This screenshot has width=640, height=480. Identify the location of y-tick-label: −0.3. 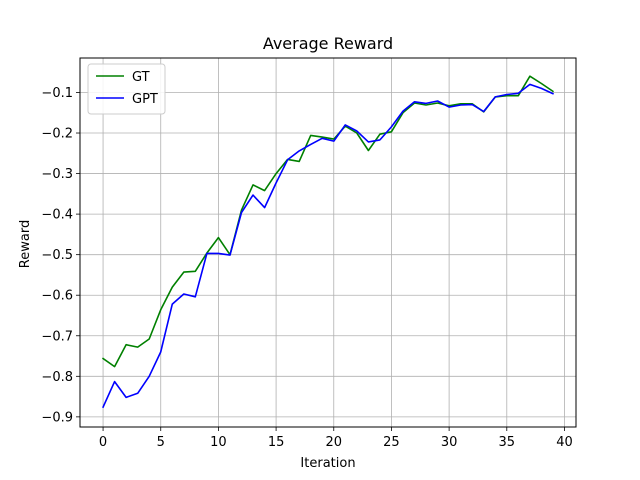
(57, 174).